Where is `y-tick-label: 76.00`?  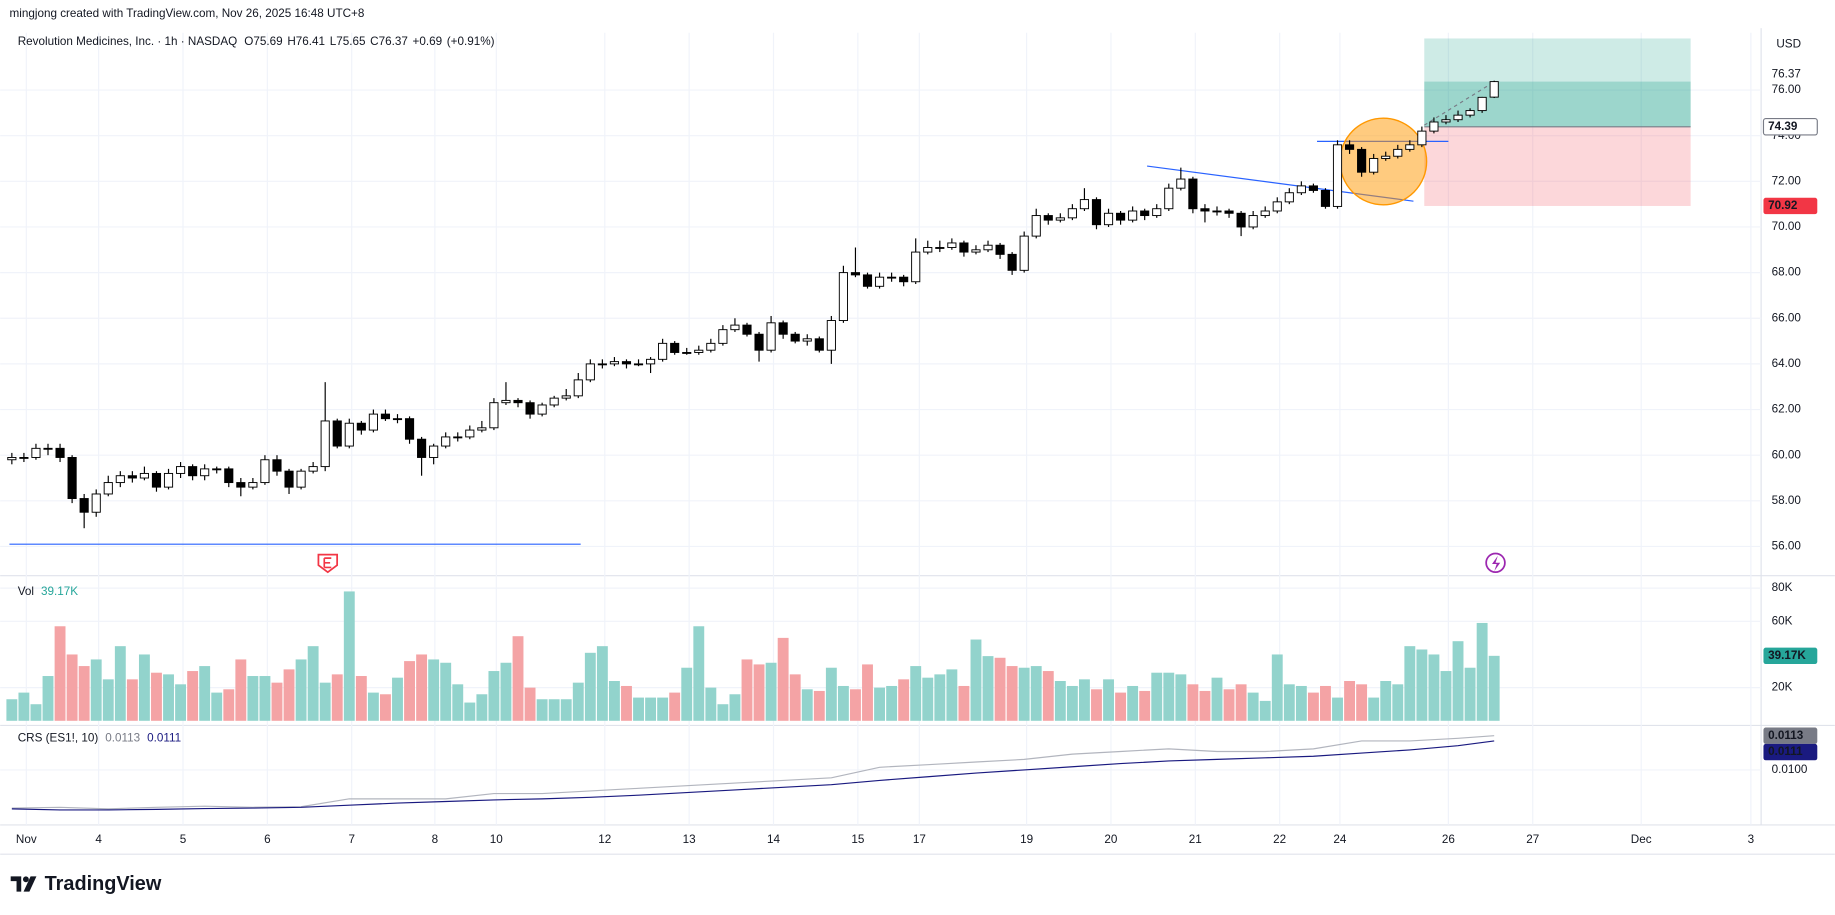 y-tick-label: 76.00 is located at coordinates (1787, 89).